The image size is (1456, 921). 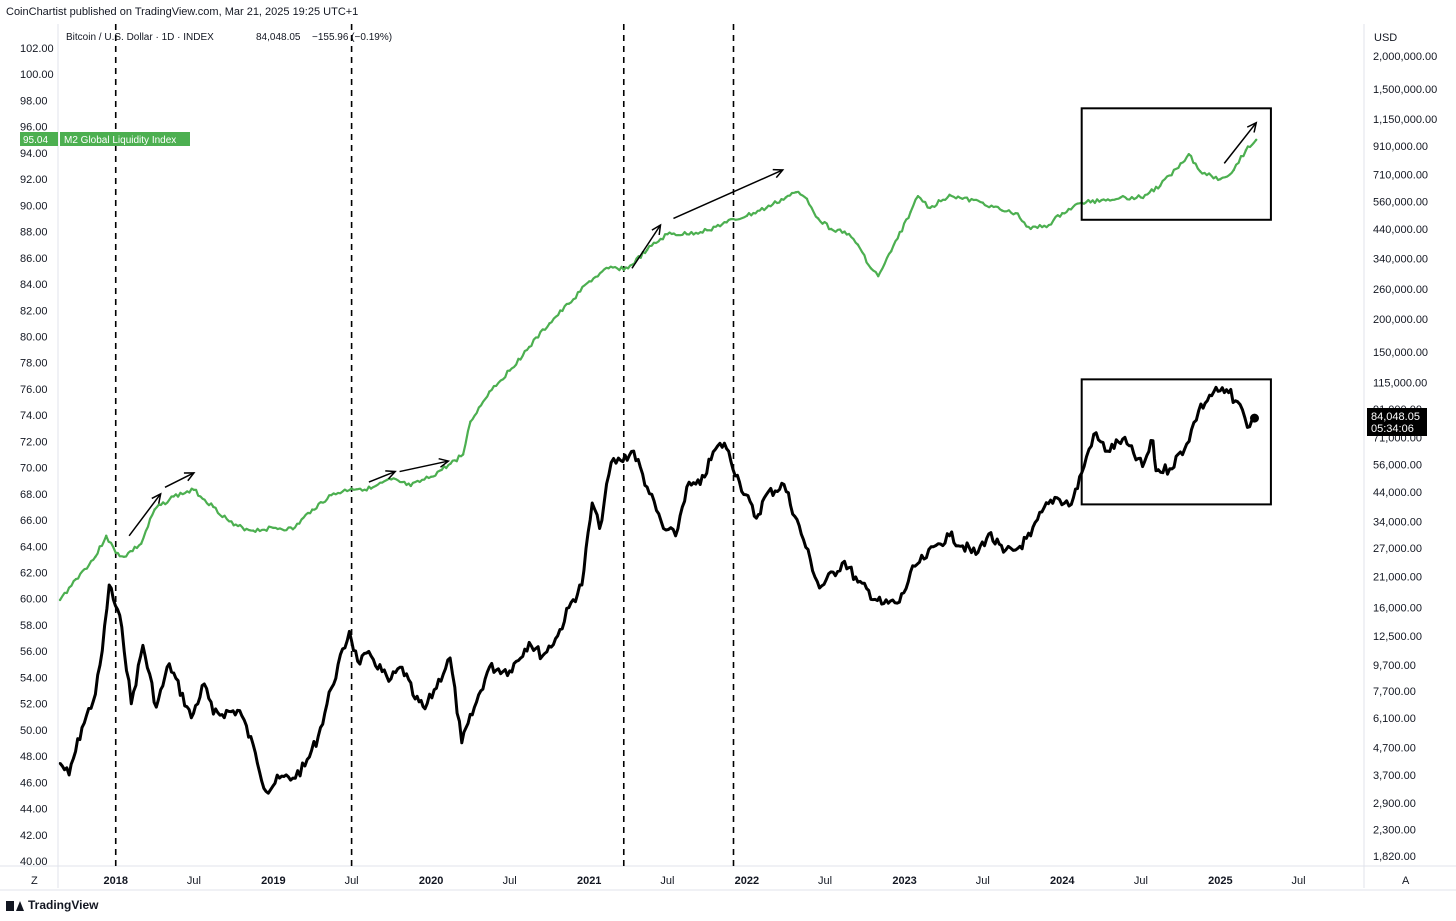 What do you see at coordinates (1405, 880) in the screenshot?
I see `auto-scale-right-button` at bounding box center [1405, 880].